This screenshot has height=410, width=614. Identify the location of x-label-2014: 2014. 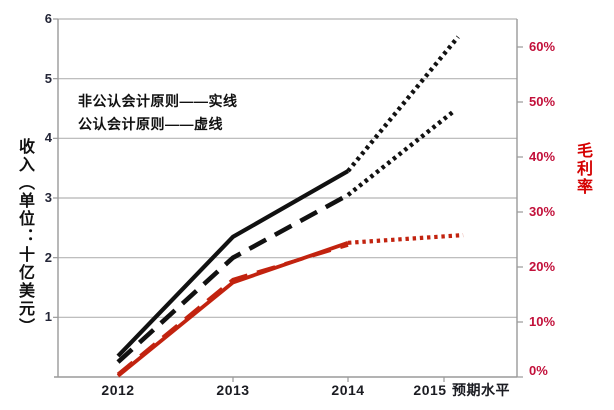
(348, 390).